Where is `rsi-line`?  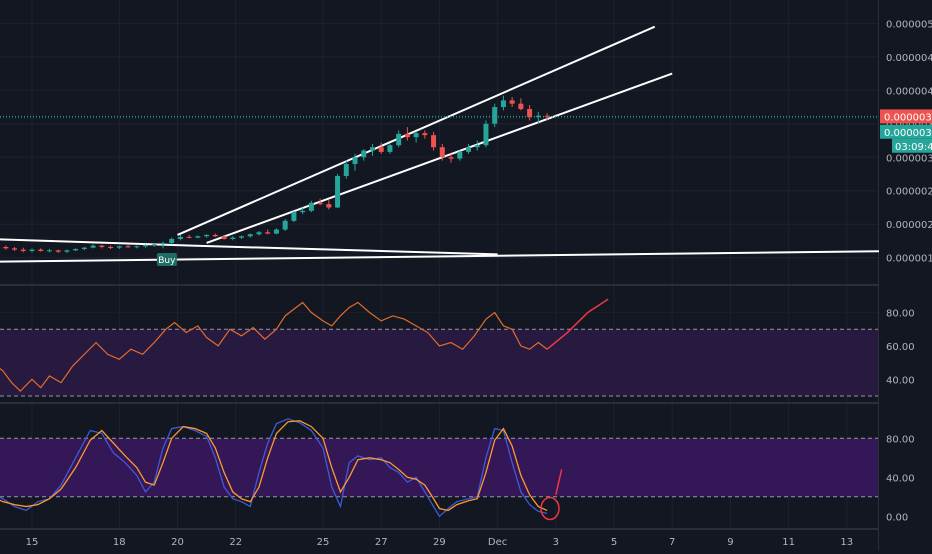 rsi-line is located at coordinates (274, 346).